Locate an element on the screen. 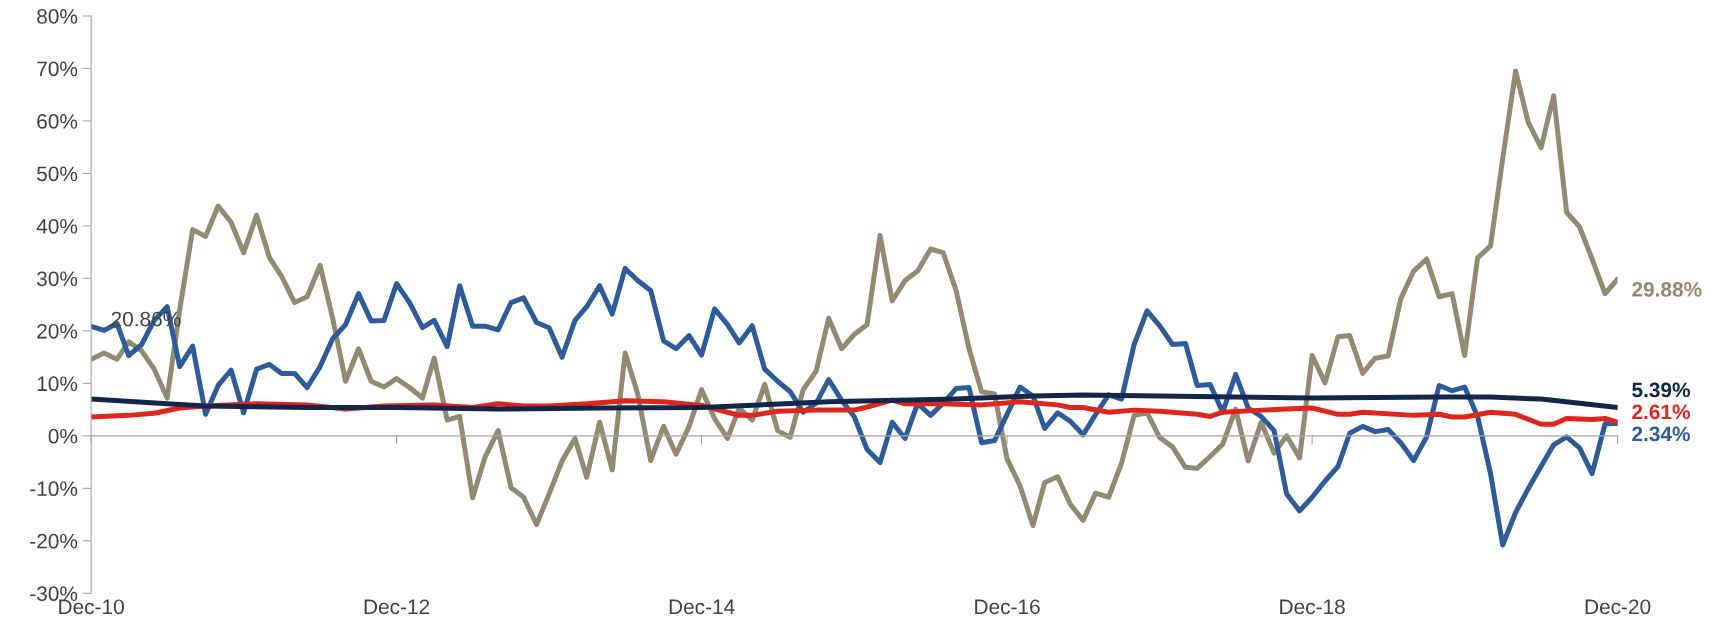 The width and height of the screenshot is (1719, 640). y-tick-label: 40% is located at coordinates (57, 226).